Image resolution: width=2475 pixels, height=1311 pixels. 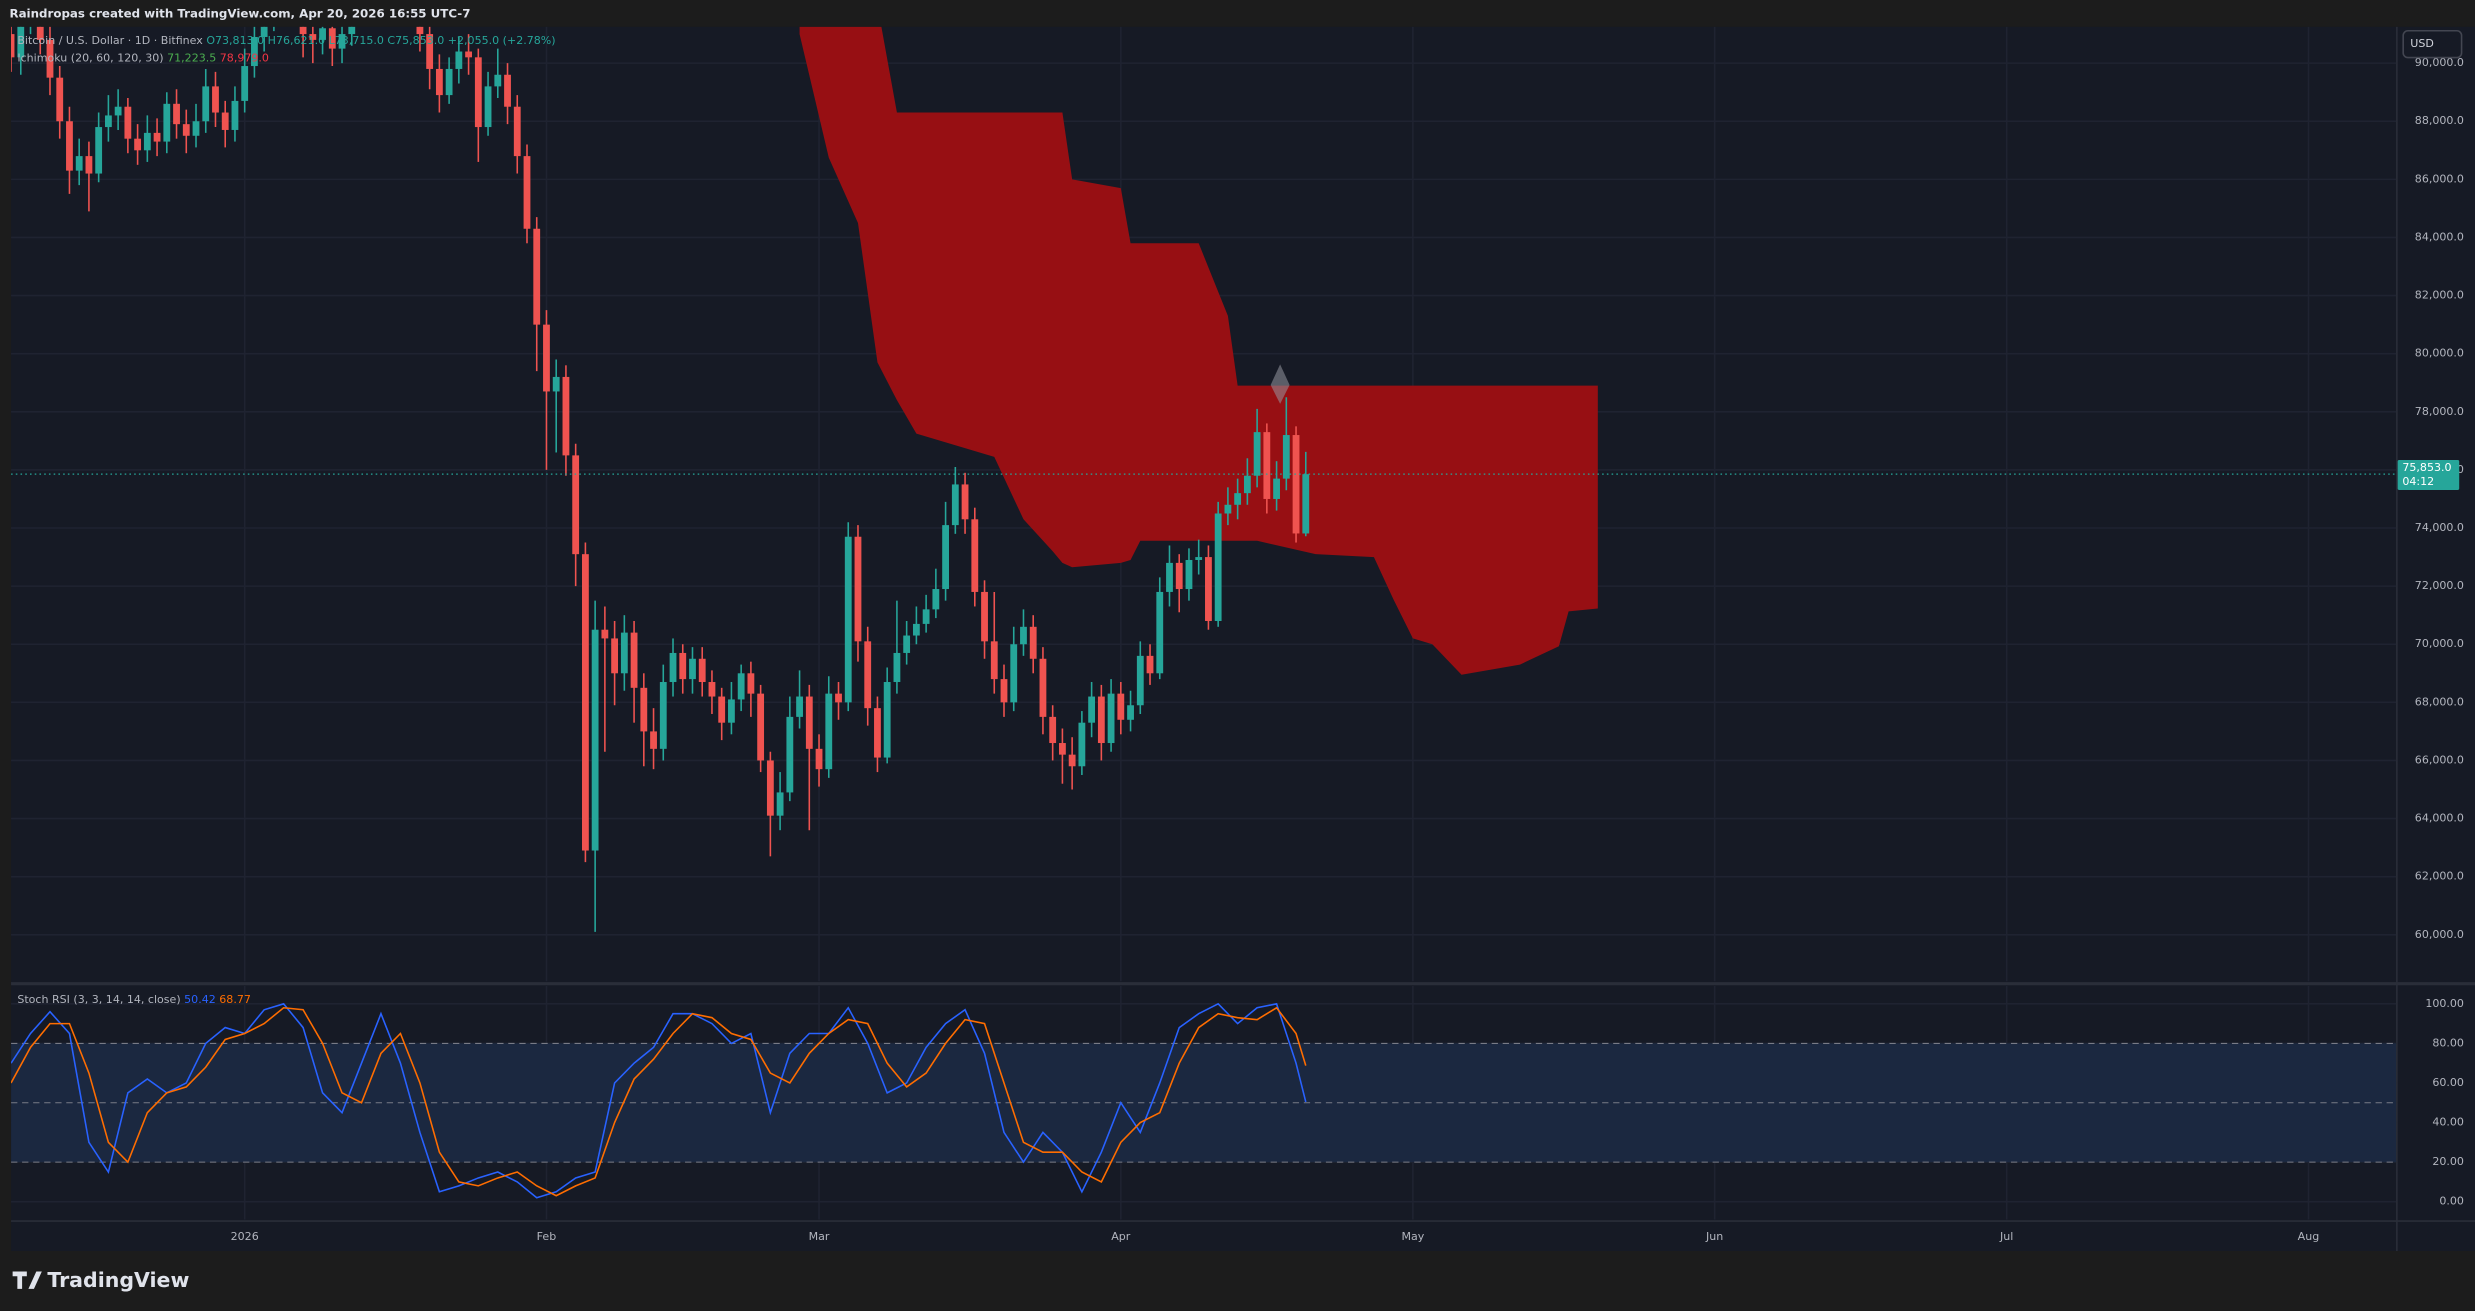 I want to click on y-tick-label: 20.00, so click(x=2448, y=1161).